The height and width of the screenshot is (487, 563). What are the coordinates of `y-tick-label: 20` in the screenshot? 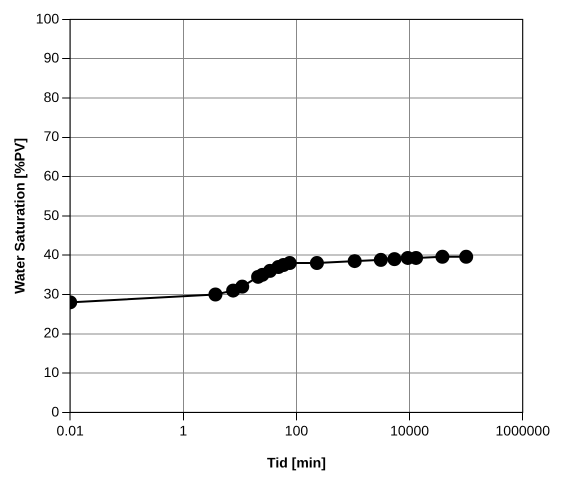 It's located at (52, 332).